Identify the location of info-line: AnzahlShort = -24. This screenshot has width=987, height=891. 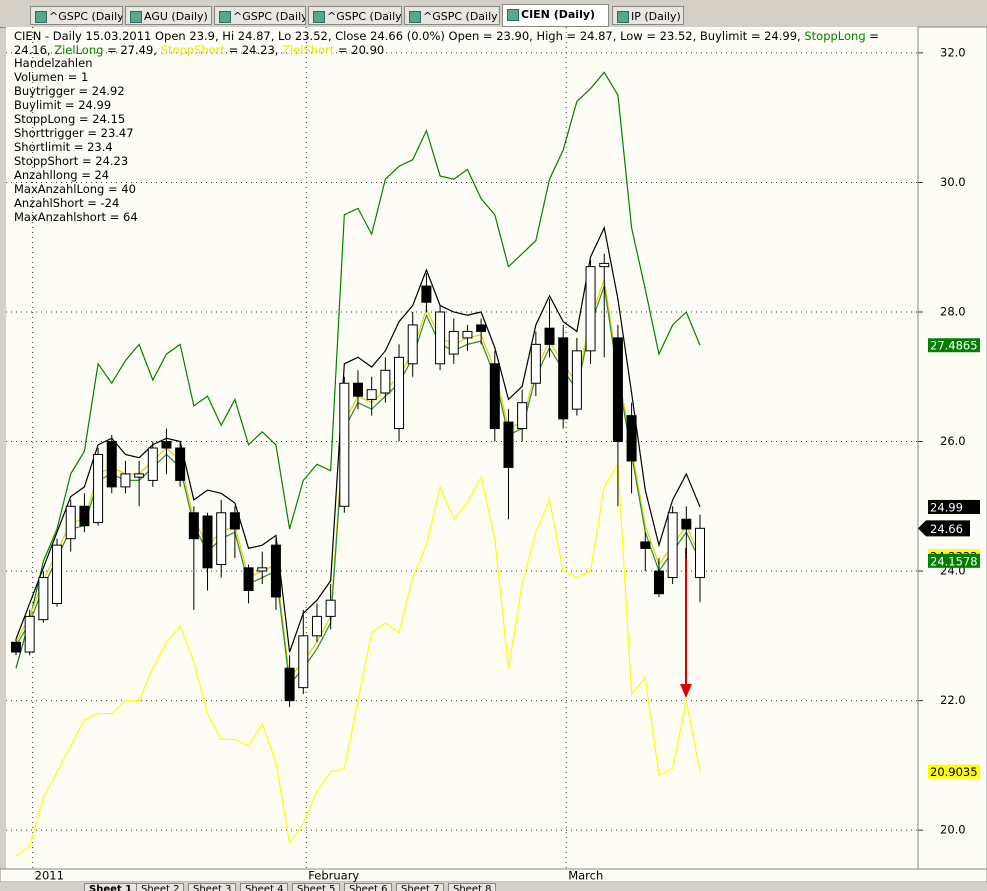
(67, 203).